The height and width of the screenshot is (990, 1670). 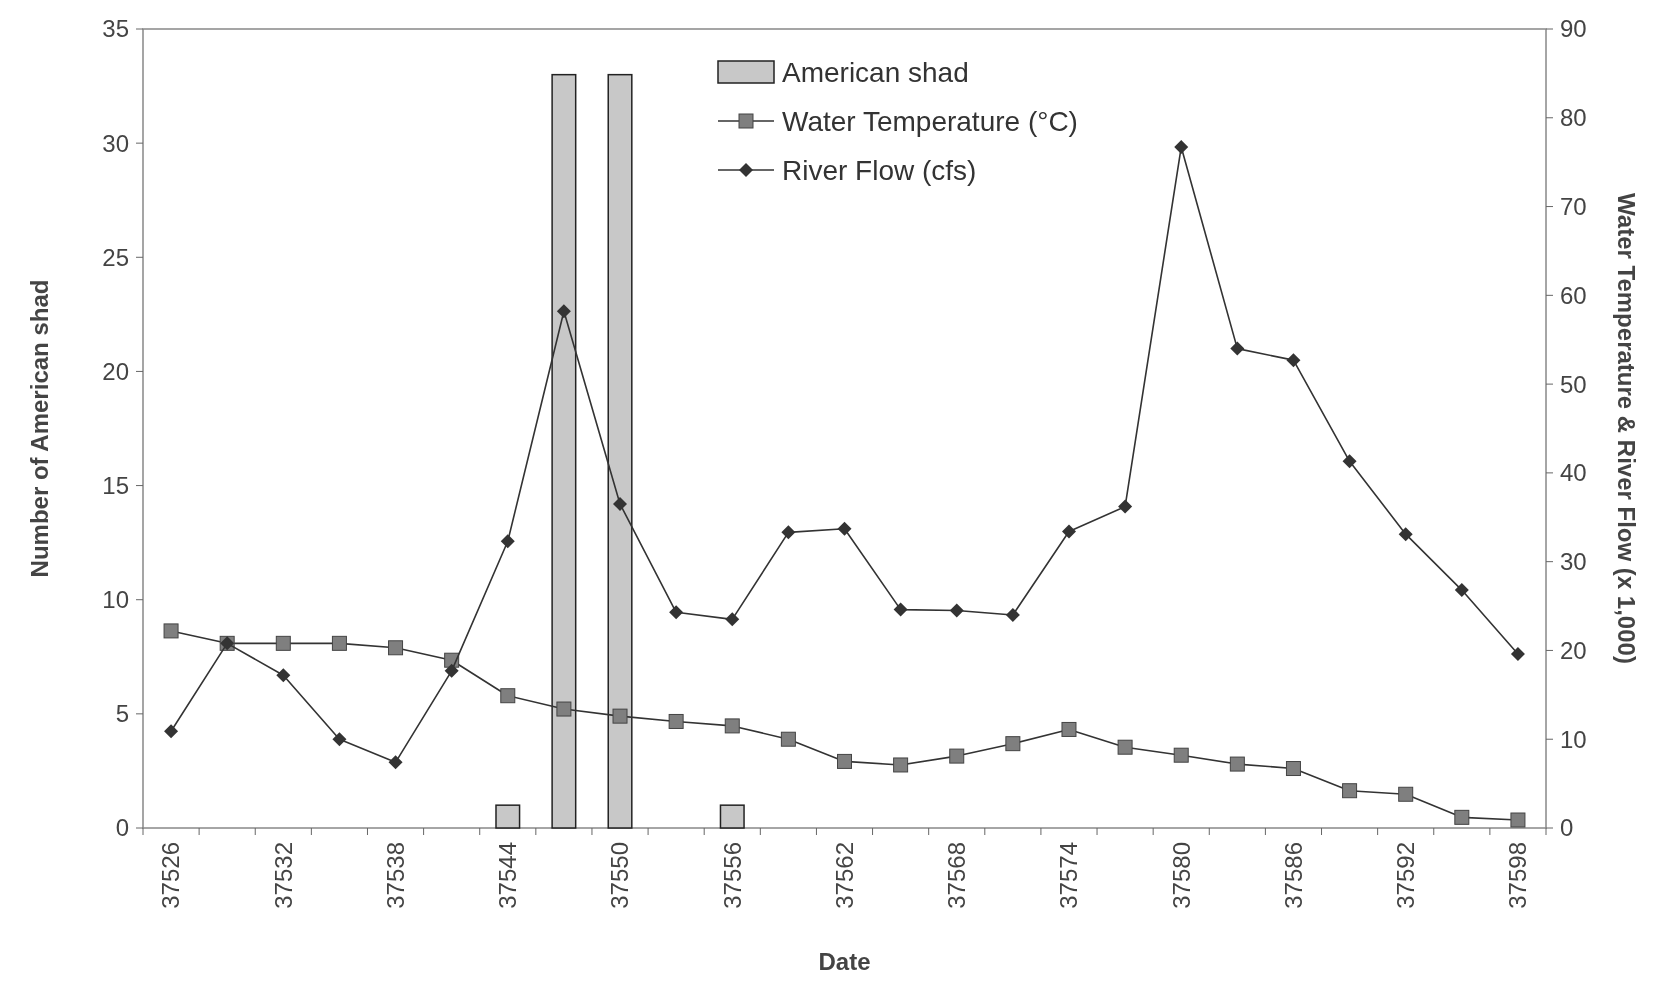 I want to click on y-tick-label: 10, so click(x=115, y=600).